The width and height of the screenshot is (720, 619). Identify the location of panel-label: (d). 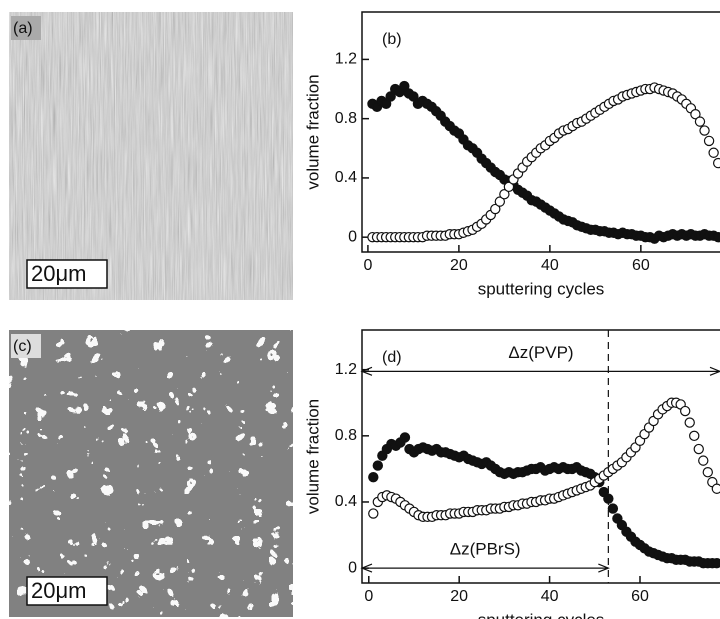
(392, 357).